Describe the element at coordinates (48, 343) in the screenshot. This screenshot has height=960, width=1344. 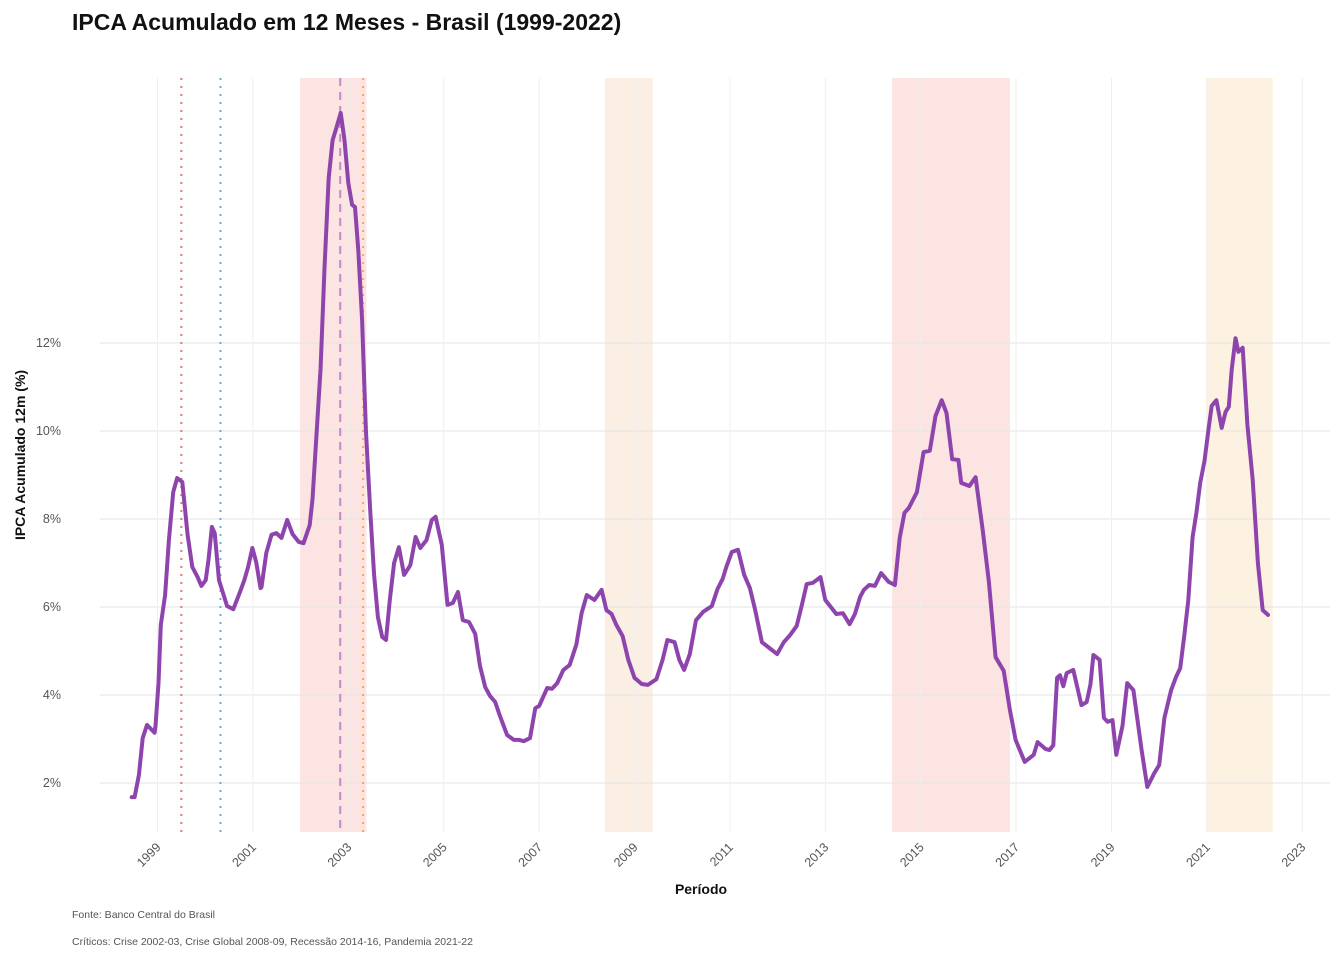
I see `y-tick-label: 12%` at that location.